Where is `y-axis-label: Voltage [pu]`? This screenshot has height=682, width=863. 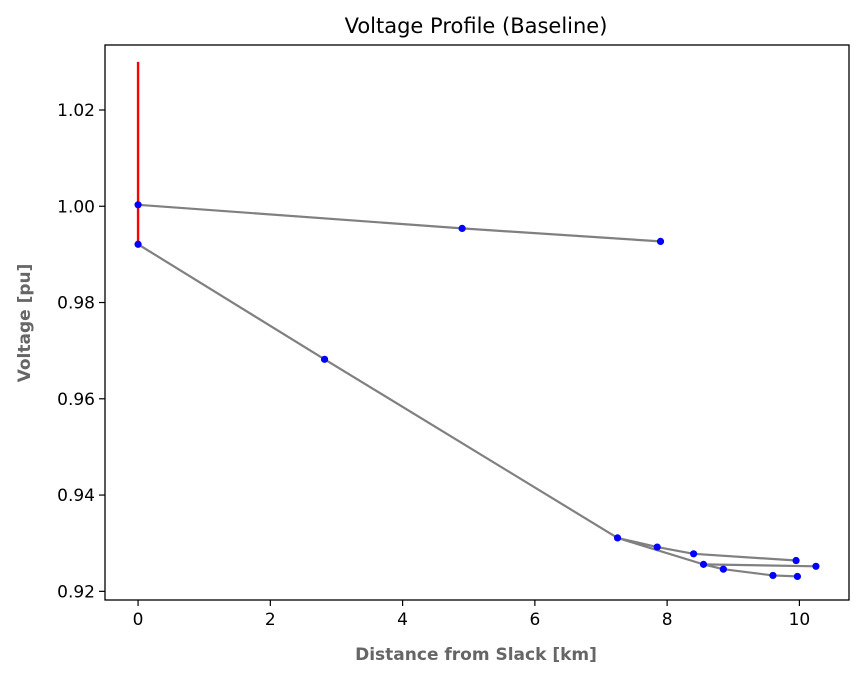
y-axis-label: Voltage [pu] is located at coordinates (25, 323).